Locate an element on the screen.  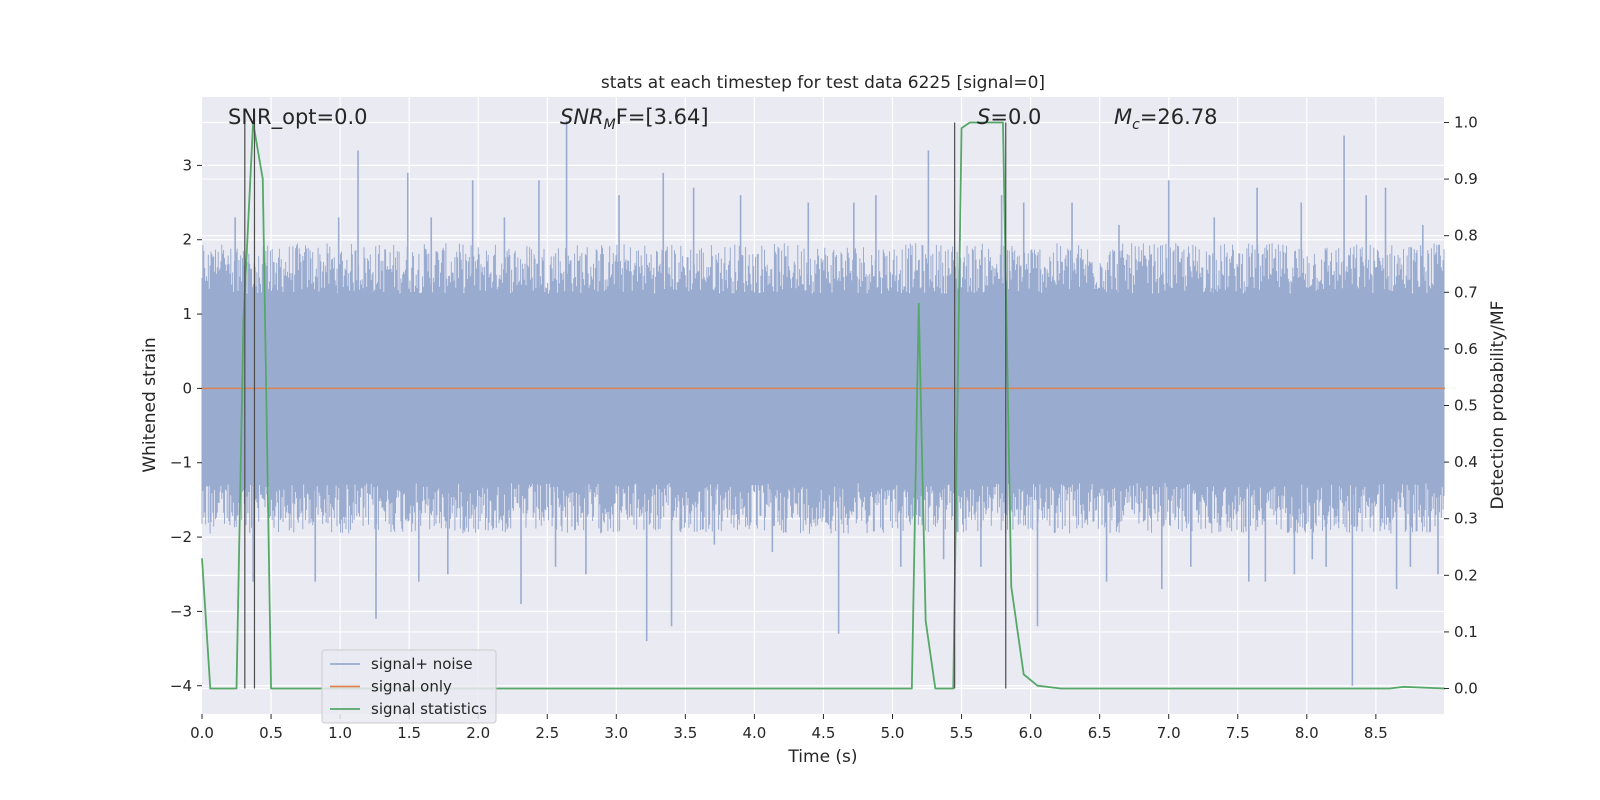
y-left-tick-label: 2 is located at coordinates (187, 240).